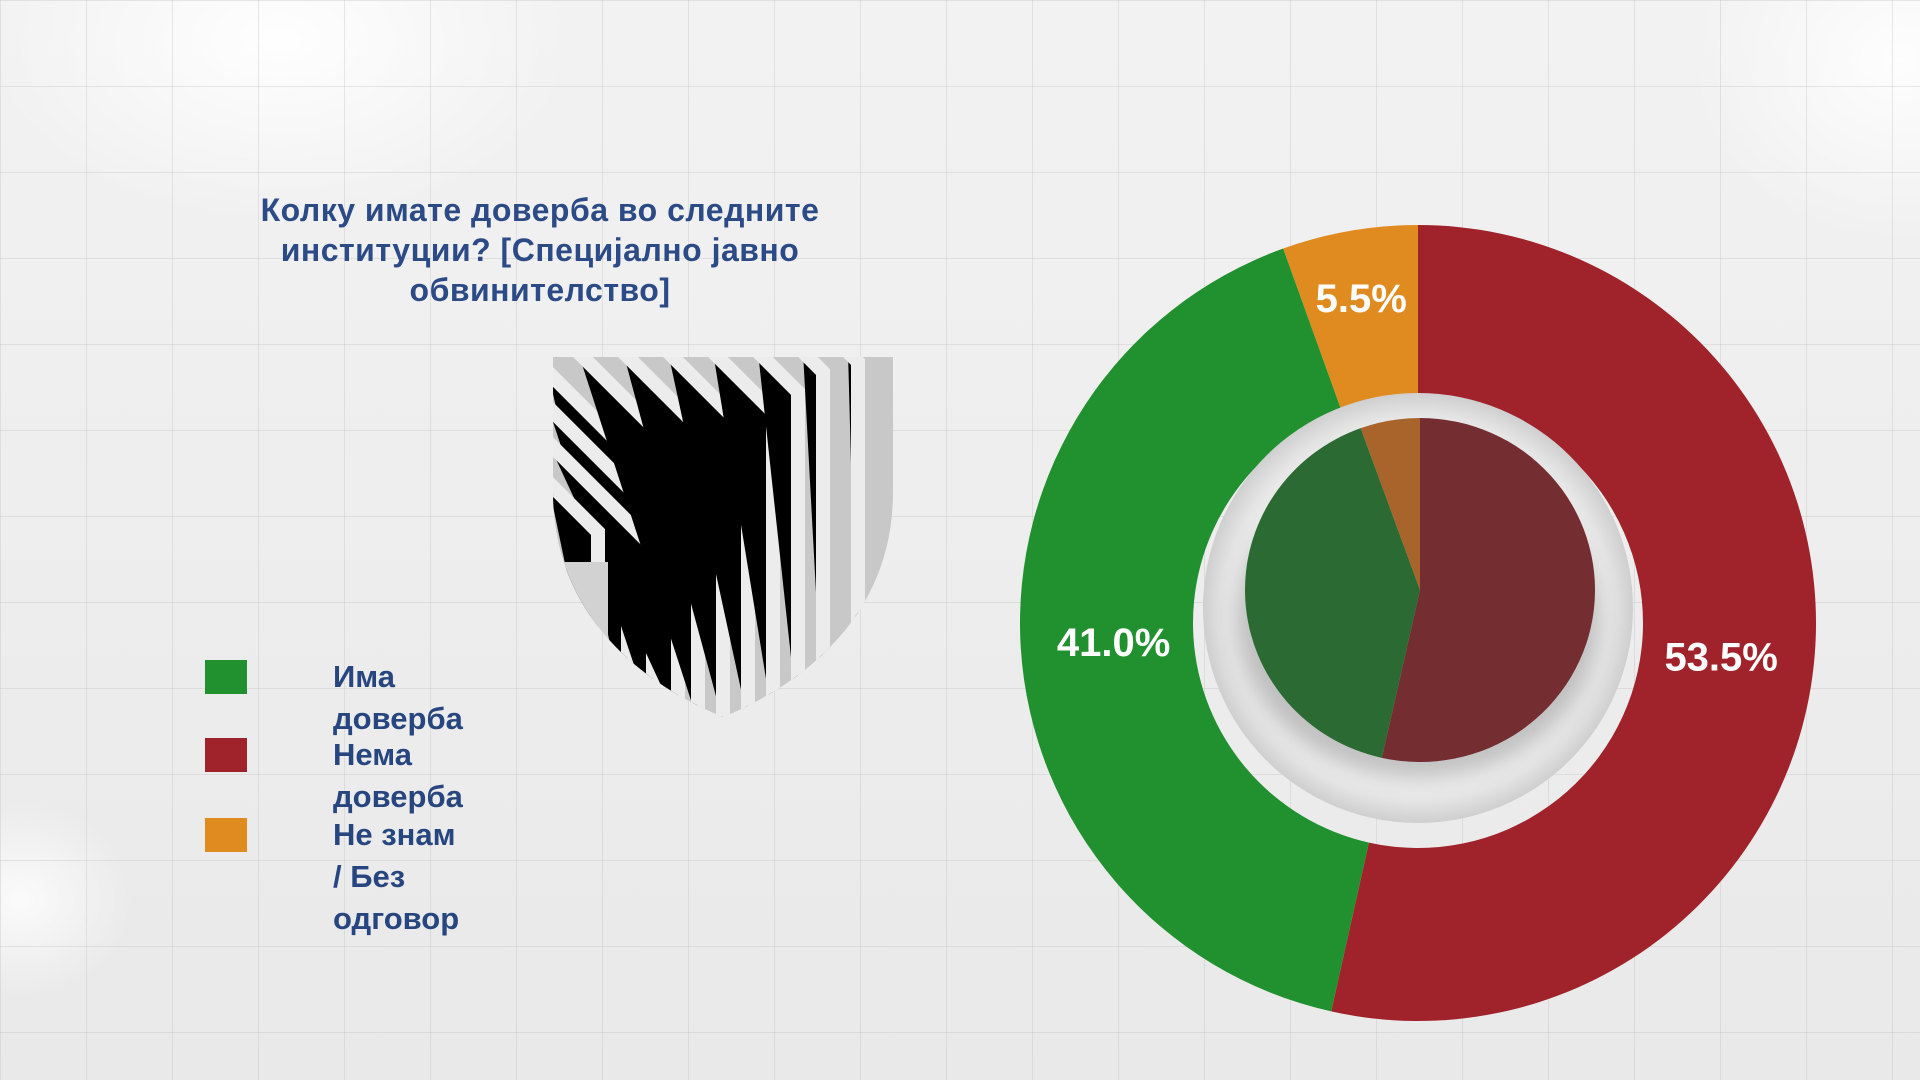 The height and width of the screenshot is (1080, 1920). I want to click on legend-item-trust: Има доверба, so click(334, 699).